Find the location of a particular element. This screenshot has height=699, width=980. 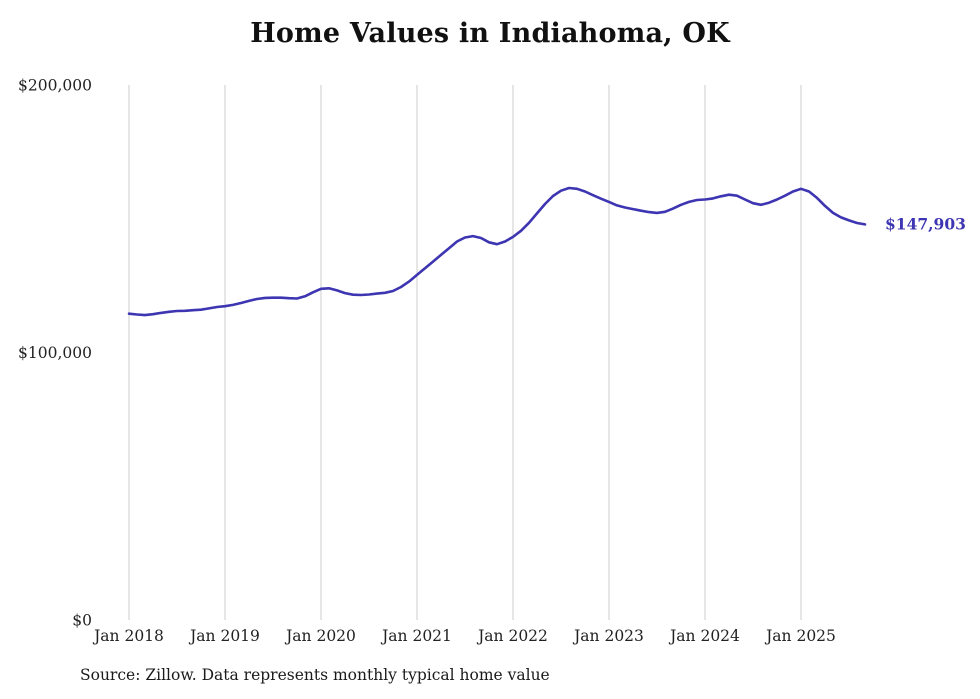

y-tick-label: $200,000 is located at coordinates (55, 86).